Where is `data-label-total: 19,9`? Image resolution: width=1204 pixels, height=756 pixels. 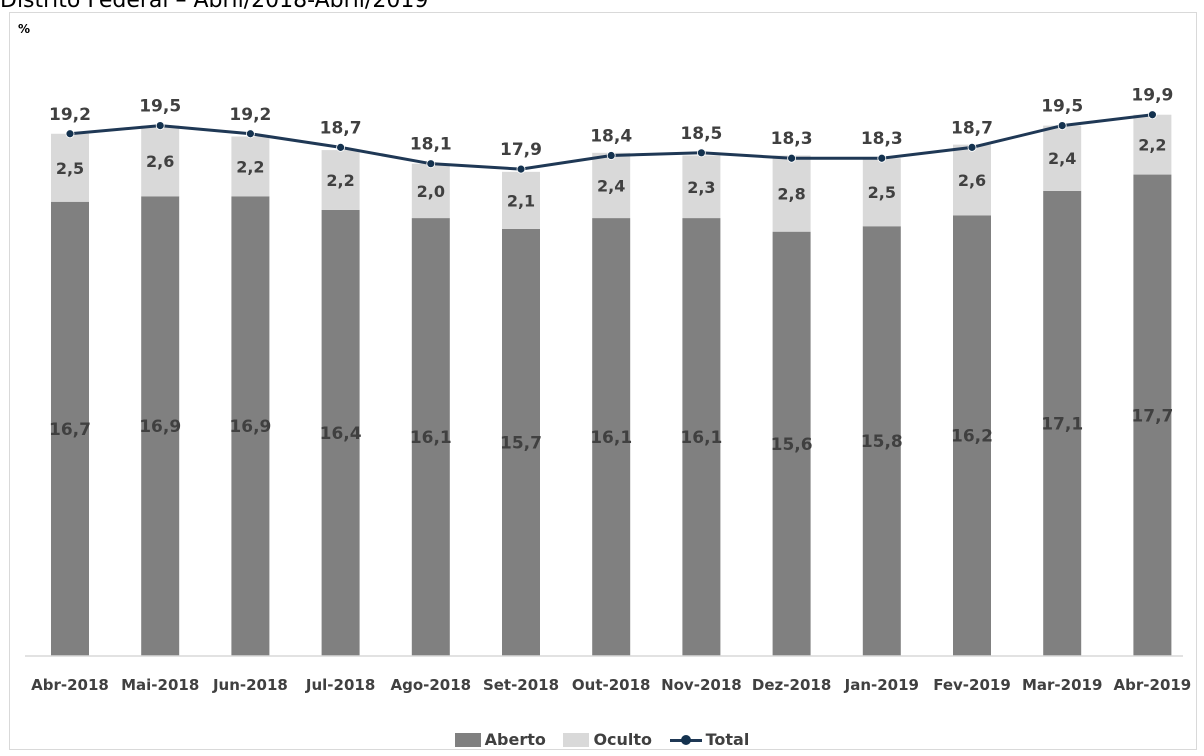 data-label-total: 19,9 is located at coordinates (1152, 96).